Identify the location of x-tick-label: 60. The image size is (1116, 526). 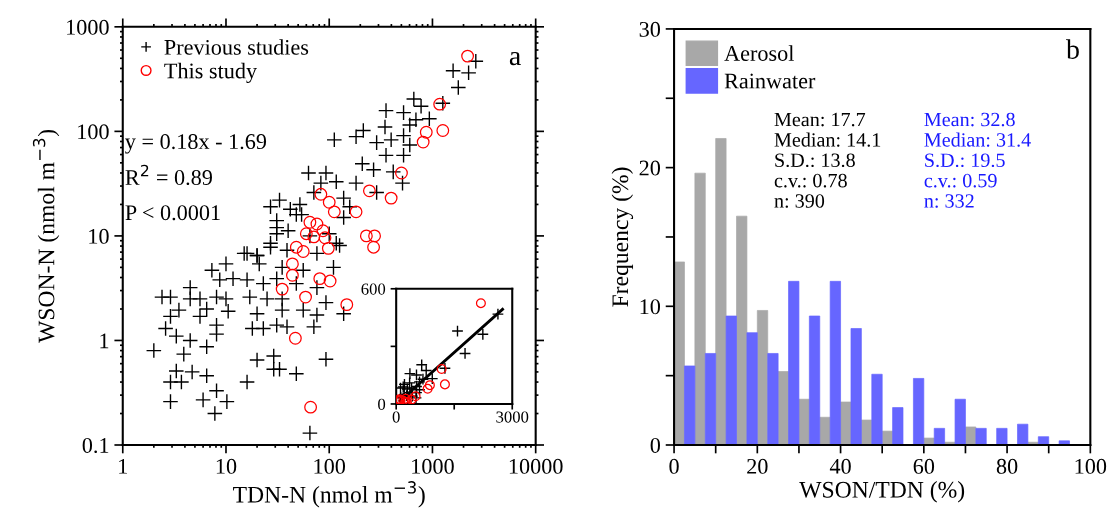
(924, 466).